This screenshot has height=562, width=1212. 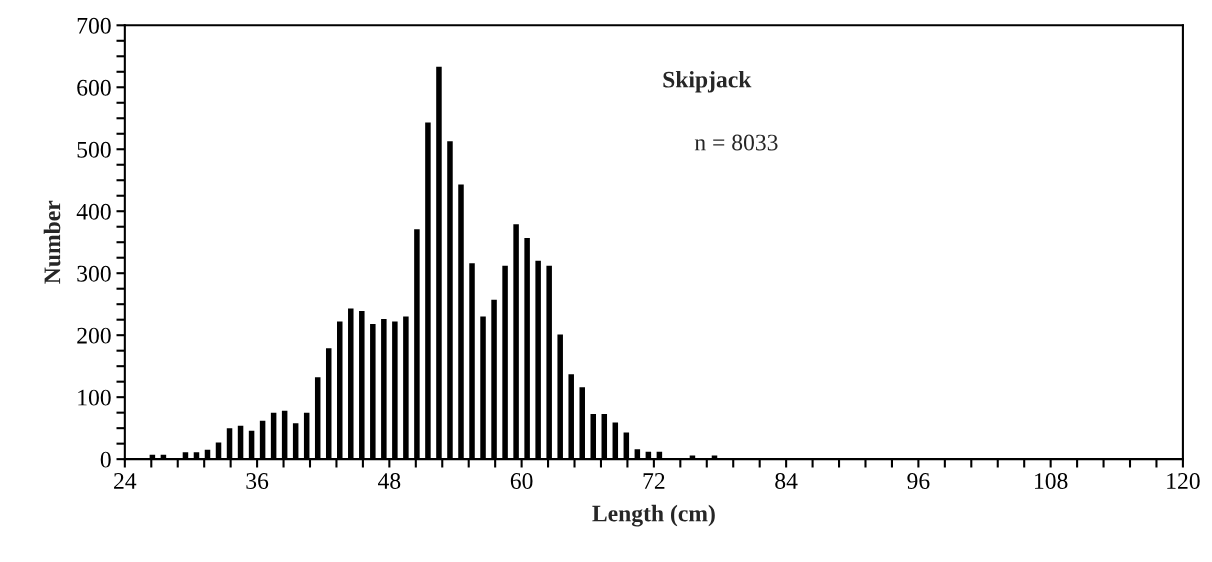 What do you see at coordinates (94, 273) in the screenshot?
I see `y-tick-label: 300` at bounding box center [94, 273].